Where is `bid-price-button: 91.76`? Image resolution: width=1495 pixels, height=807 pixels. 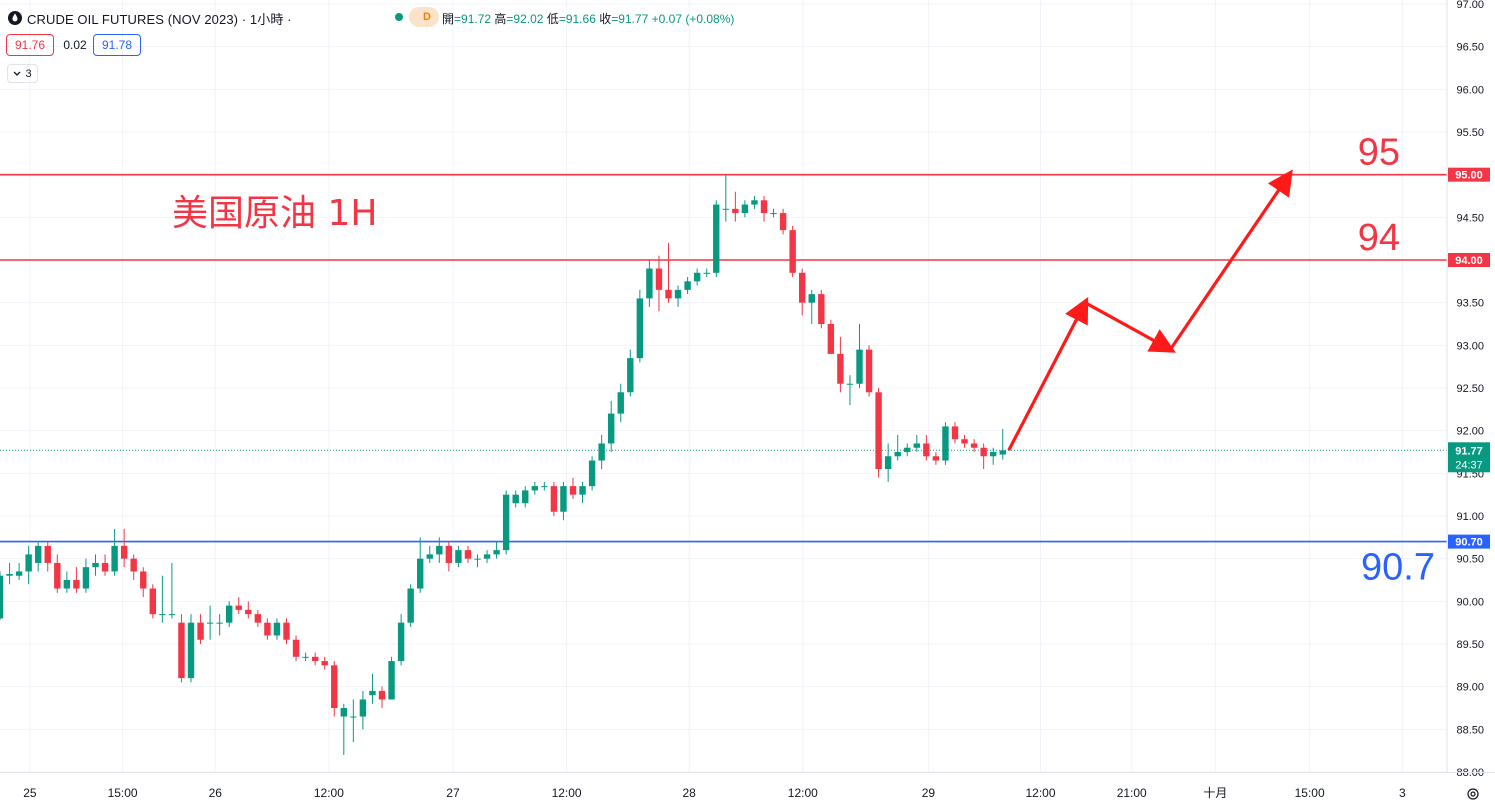 bid-price-button: 91.76 is located at coordinates (30, 45).